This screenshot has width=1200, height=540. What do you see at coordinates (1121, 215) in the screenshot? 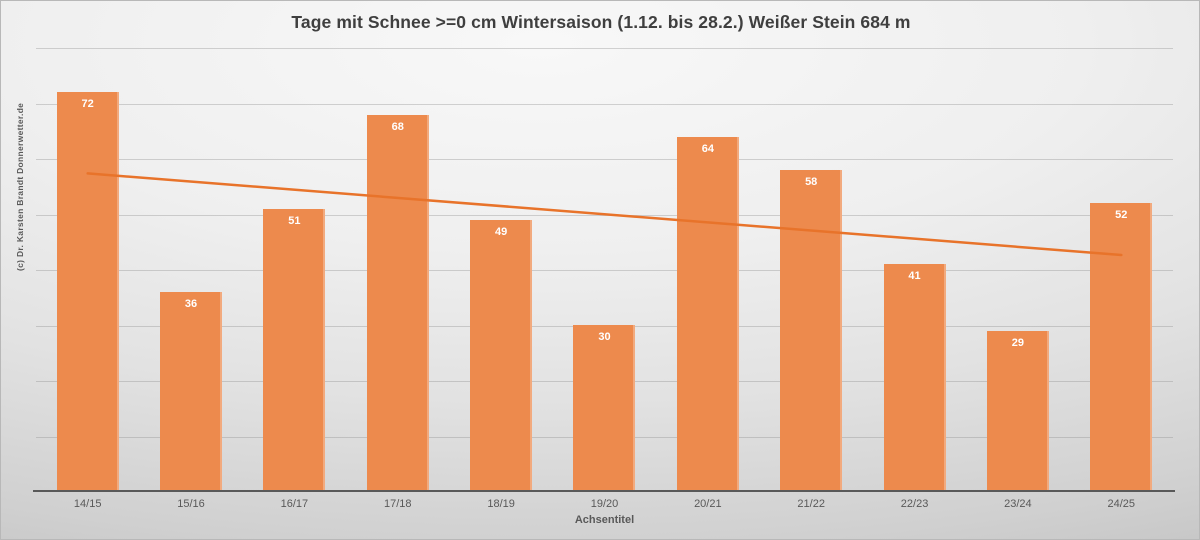
I see `bar-value-label: 52` at bounding box center [1121, 215].